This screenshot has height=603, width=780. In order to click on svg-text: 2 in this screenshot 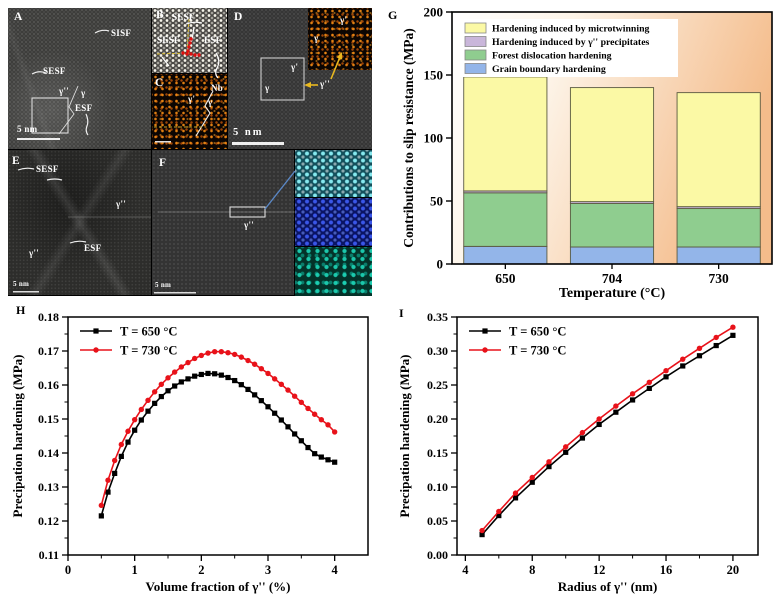, I will do `click(201, 570)`.